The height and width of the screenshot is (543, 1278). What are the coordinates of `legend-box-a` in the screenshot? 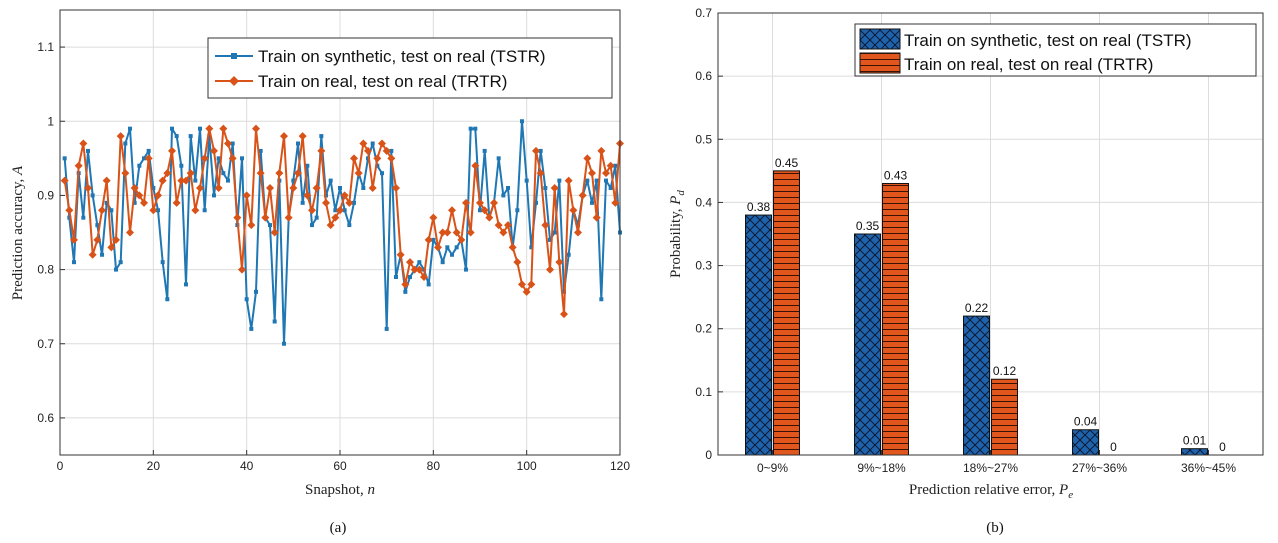 It's located at (410, 68).